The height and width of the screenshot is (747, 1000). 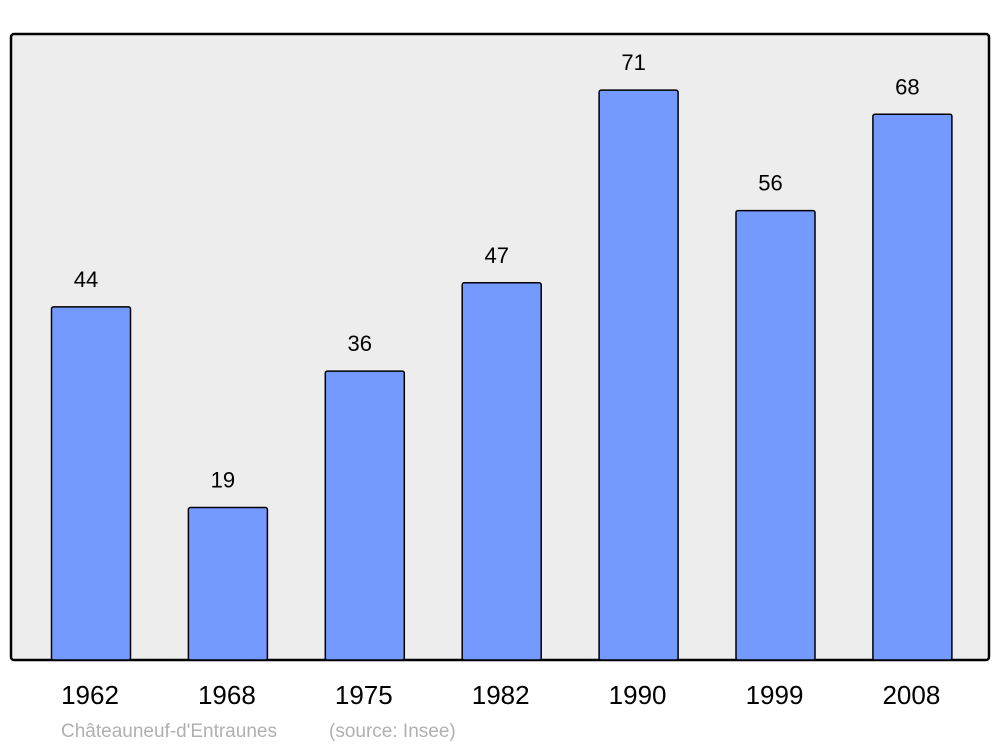 I want to click on bar-1982, so click(x=501, y=471).